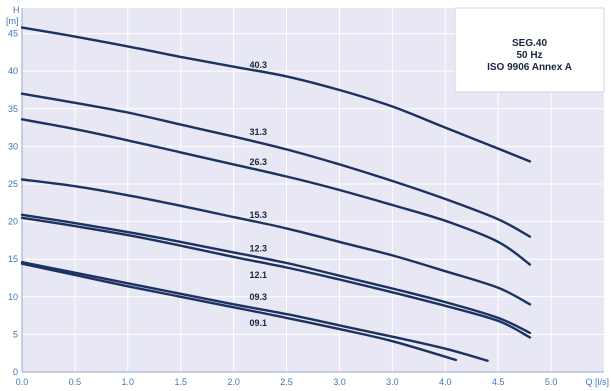 The width and height of the screenshot is (611, 391). What do you see at coordinates (445, 382) in the screenshot?
I see `x-tick-label: 4.0` at bounding box center [445, 382].